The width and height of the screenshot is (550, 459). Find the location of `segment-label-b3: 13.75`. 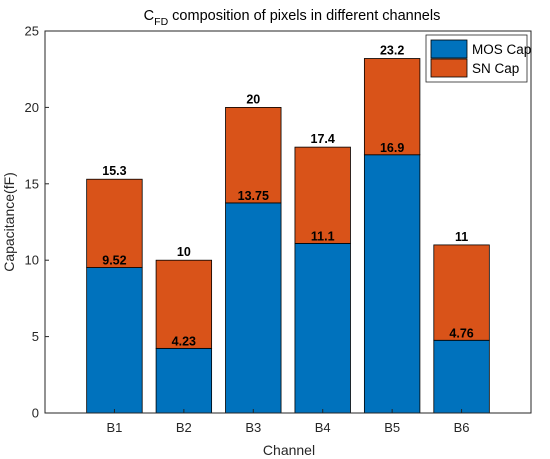

segment-label-b3: 13.75 is located at coordinates (253, 196).